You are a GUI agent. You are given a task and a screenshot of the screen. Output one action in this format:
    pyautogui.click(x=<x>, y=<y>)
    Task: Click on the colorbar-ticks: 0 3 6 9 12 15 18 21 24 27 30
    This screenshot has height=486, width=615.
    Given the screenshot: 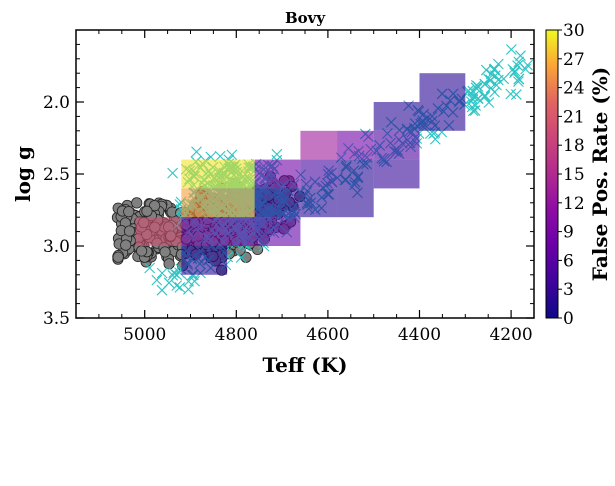 What is the action you would take?
    pyautogui.click(x=571, y=175)
    